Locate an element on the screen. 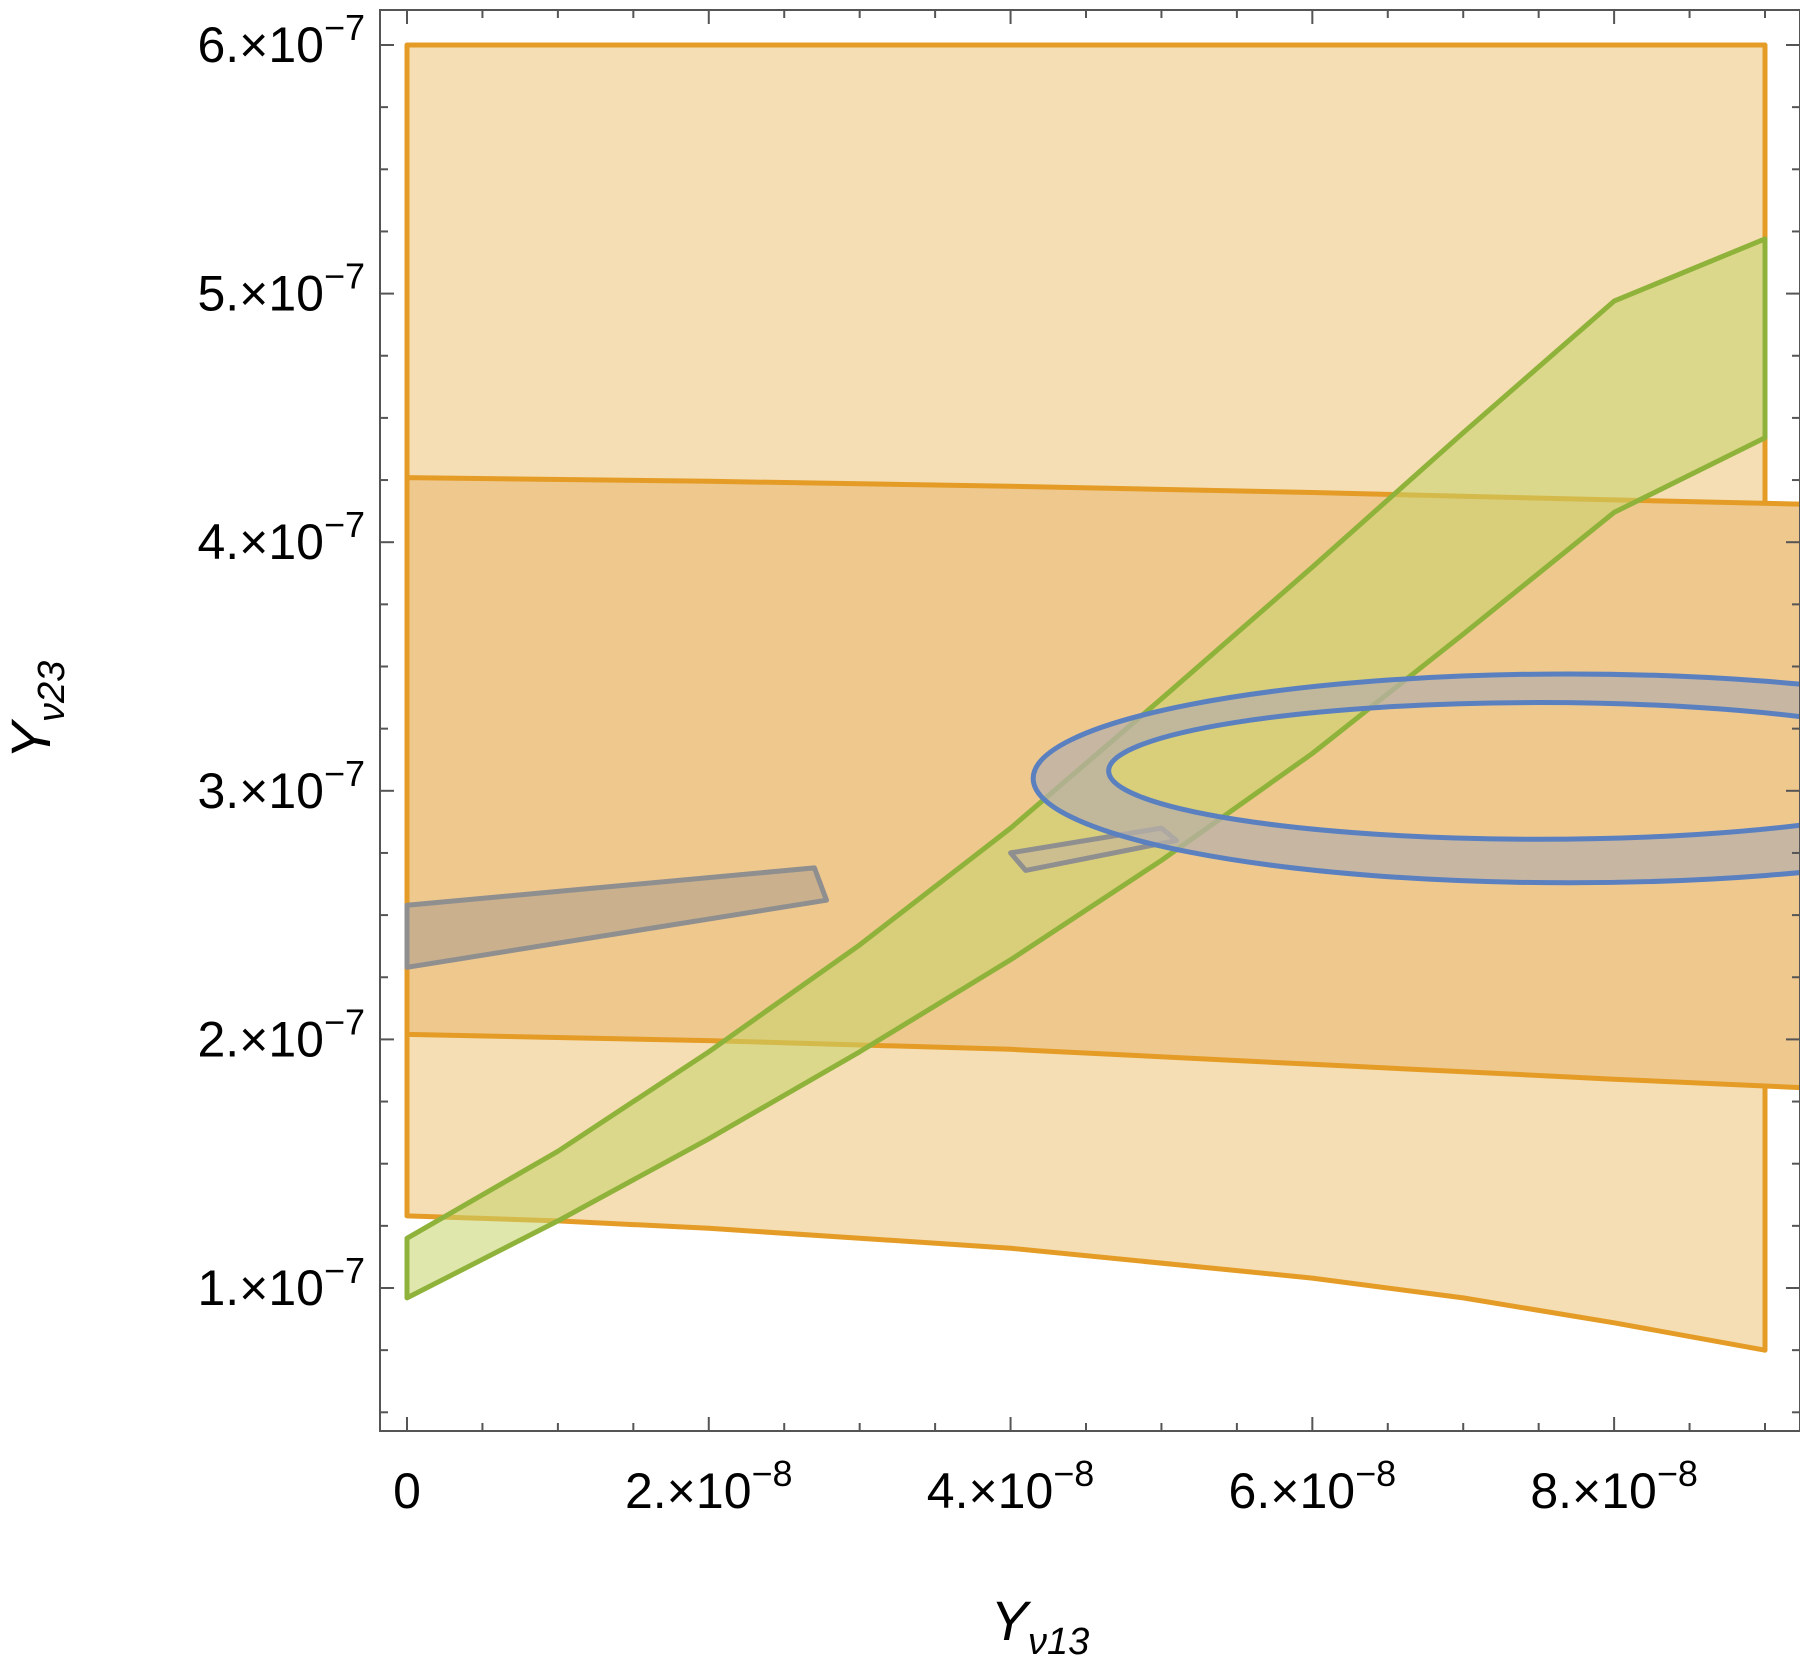 This screenshot has height=1660, width=1800. y-tick-label: 5.×10−7 is located at coordinates (281, 289).